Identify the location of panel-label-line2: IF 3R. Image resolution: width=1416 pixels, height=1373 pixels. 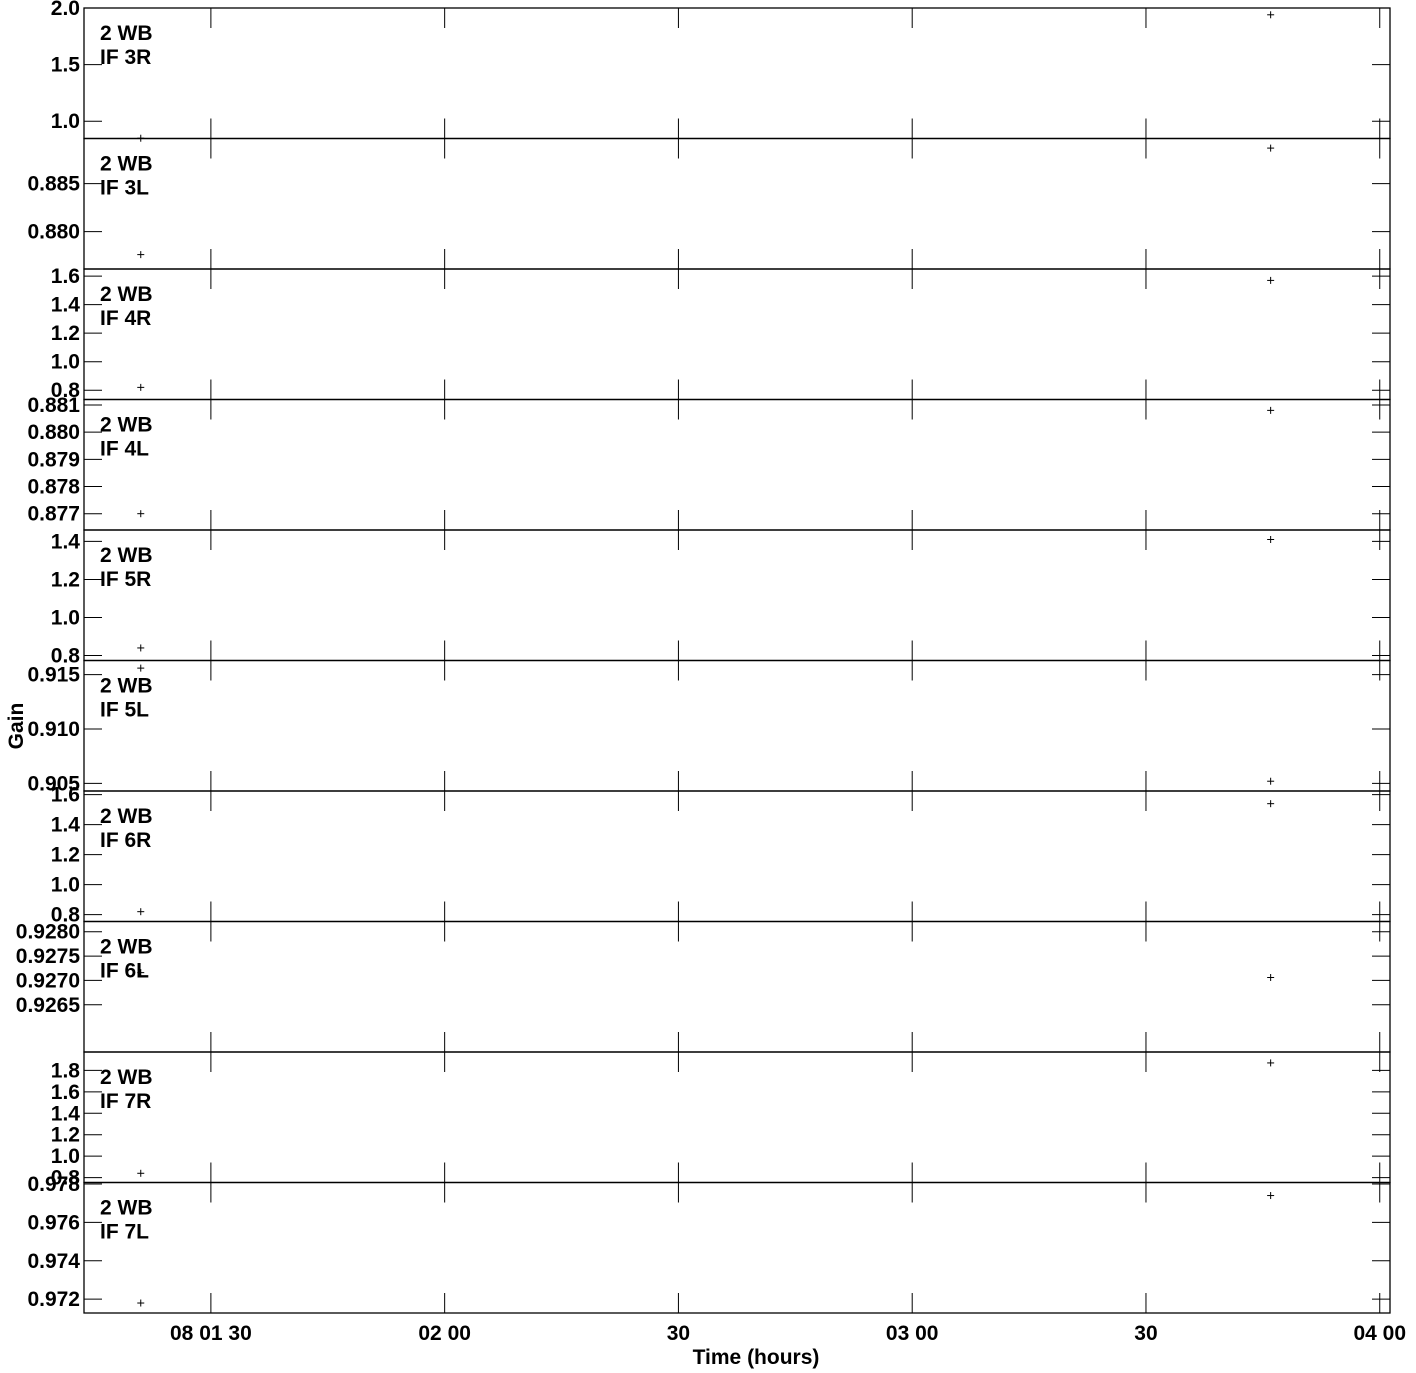
(125, 57).